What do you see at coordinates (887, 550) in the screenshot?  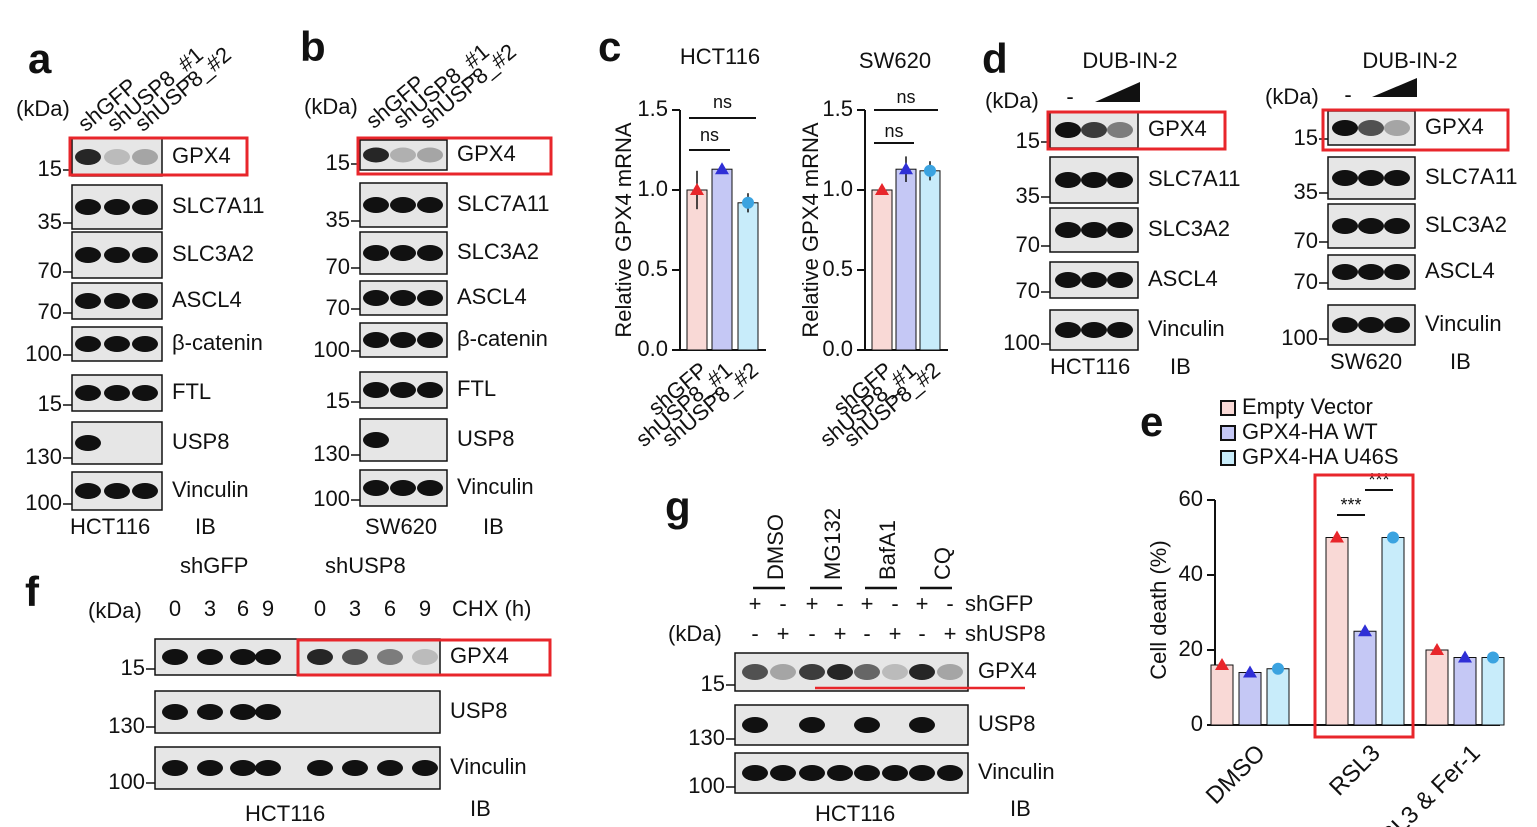 I see `treatment-label: BafA1` at bounding box center [887, 550].